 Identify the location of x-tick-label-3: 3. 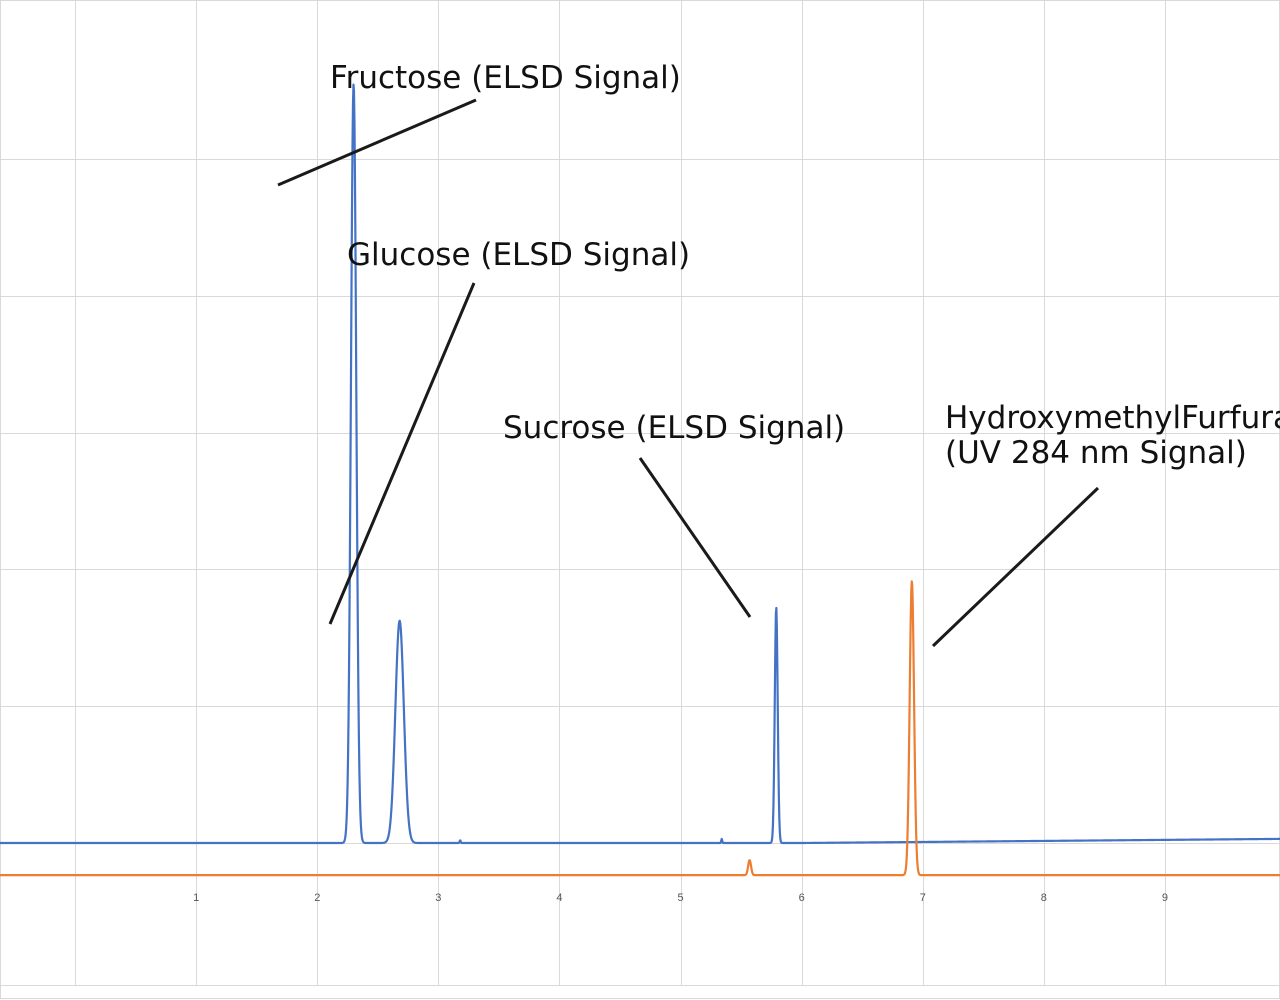
(438, 898).